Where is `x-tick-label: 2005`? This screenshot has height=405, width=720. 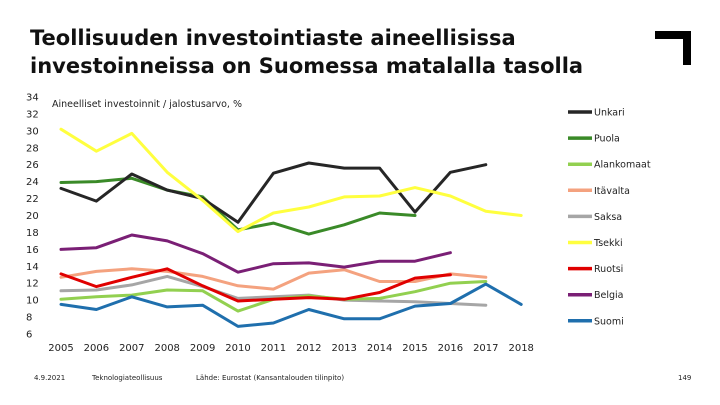 x-tick-label: 2005 is located at coordinates (60, 348).